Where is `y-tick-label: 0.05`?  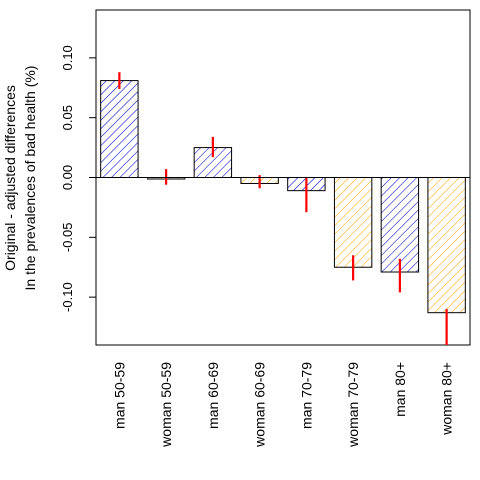 y-tick-label: 0.05 is located at coordinates (67, 117).